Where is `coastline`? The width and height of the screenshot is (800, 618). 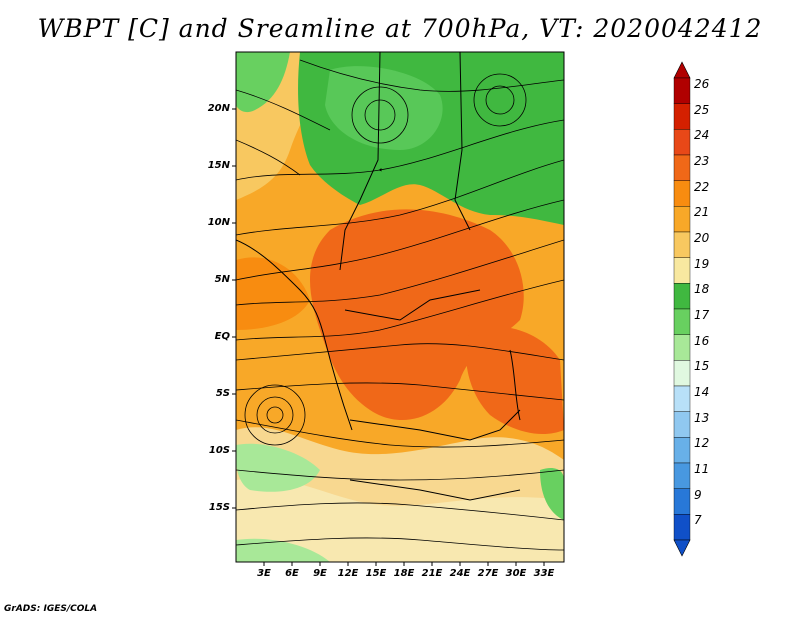 coastline is located at coordinates (294, 335).